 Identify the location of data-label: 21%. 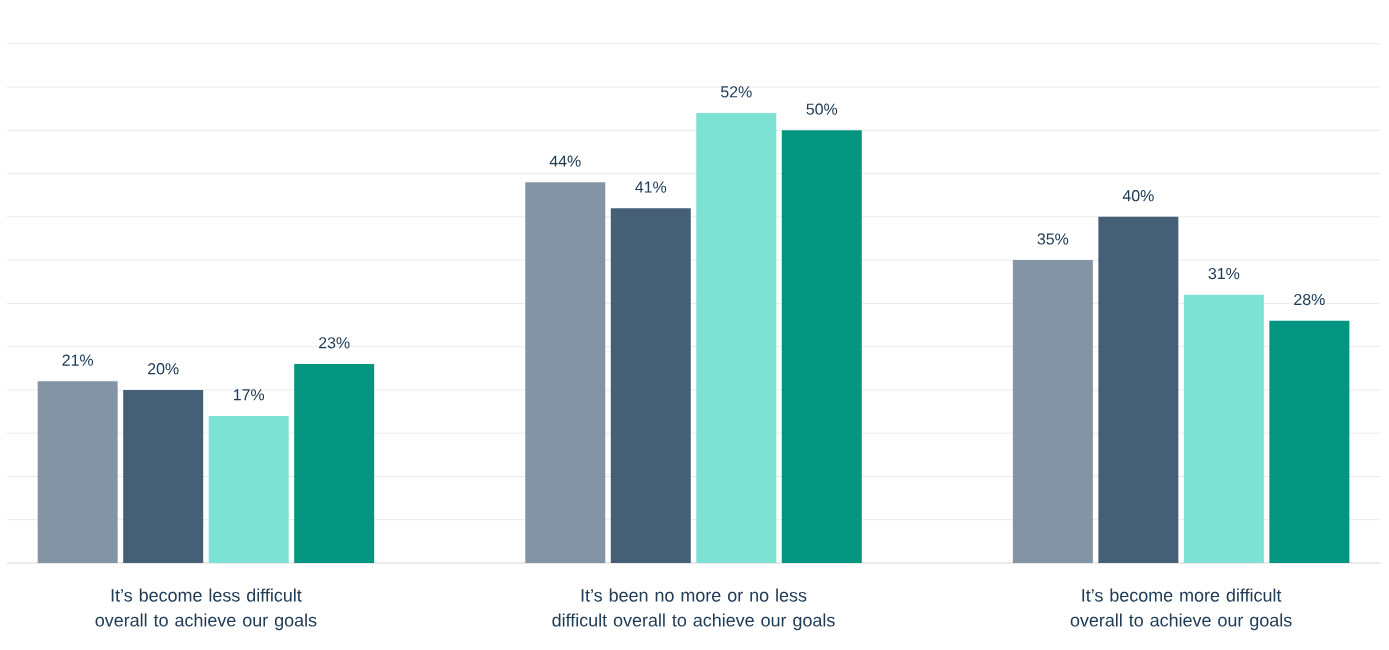
(78, 360).